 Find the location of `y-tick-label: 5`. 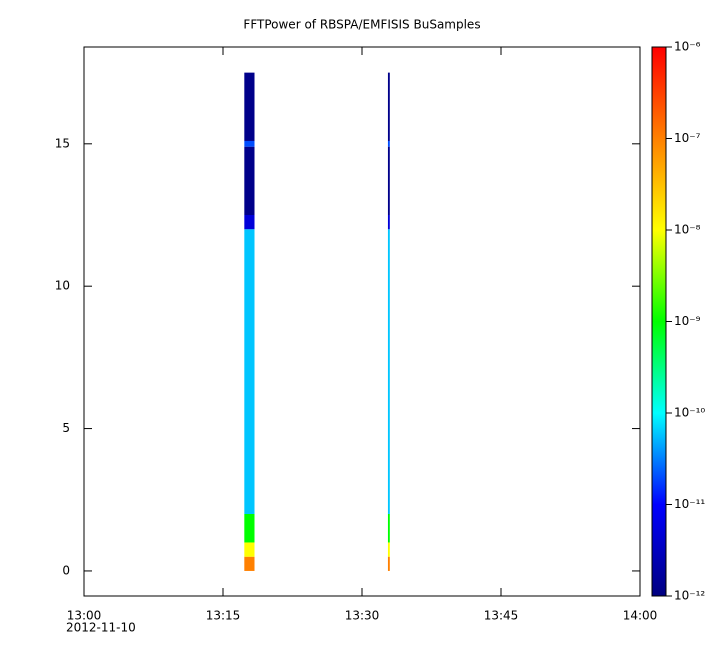

y-tick-label: 5 is located at coordinates (66, 428).